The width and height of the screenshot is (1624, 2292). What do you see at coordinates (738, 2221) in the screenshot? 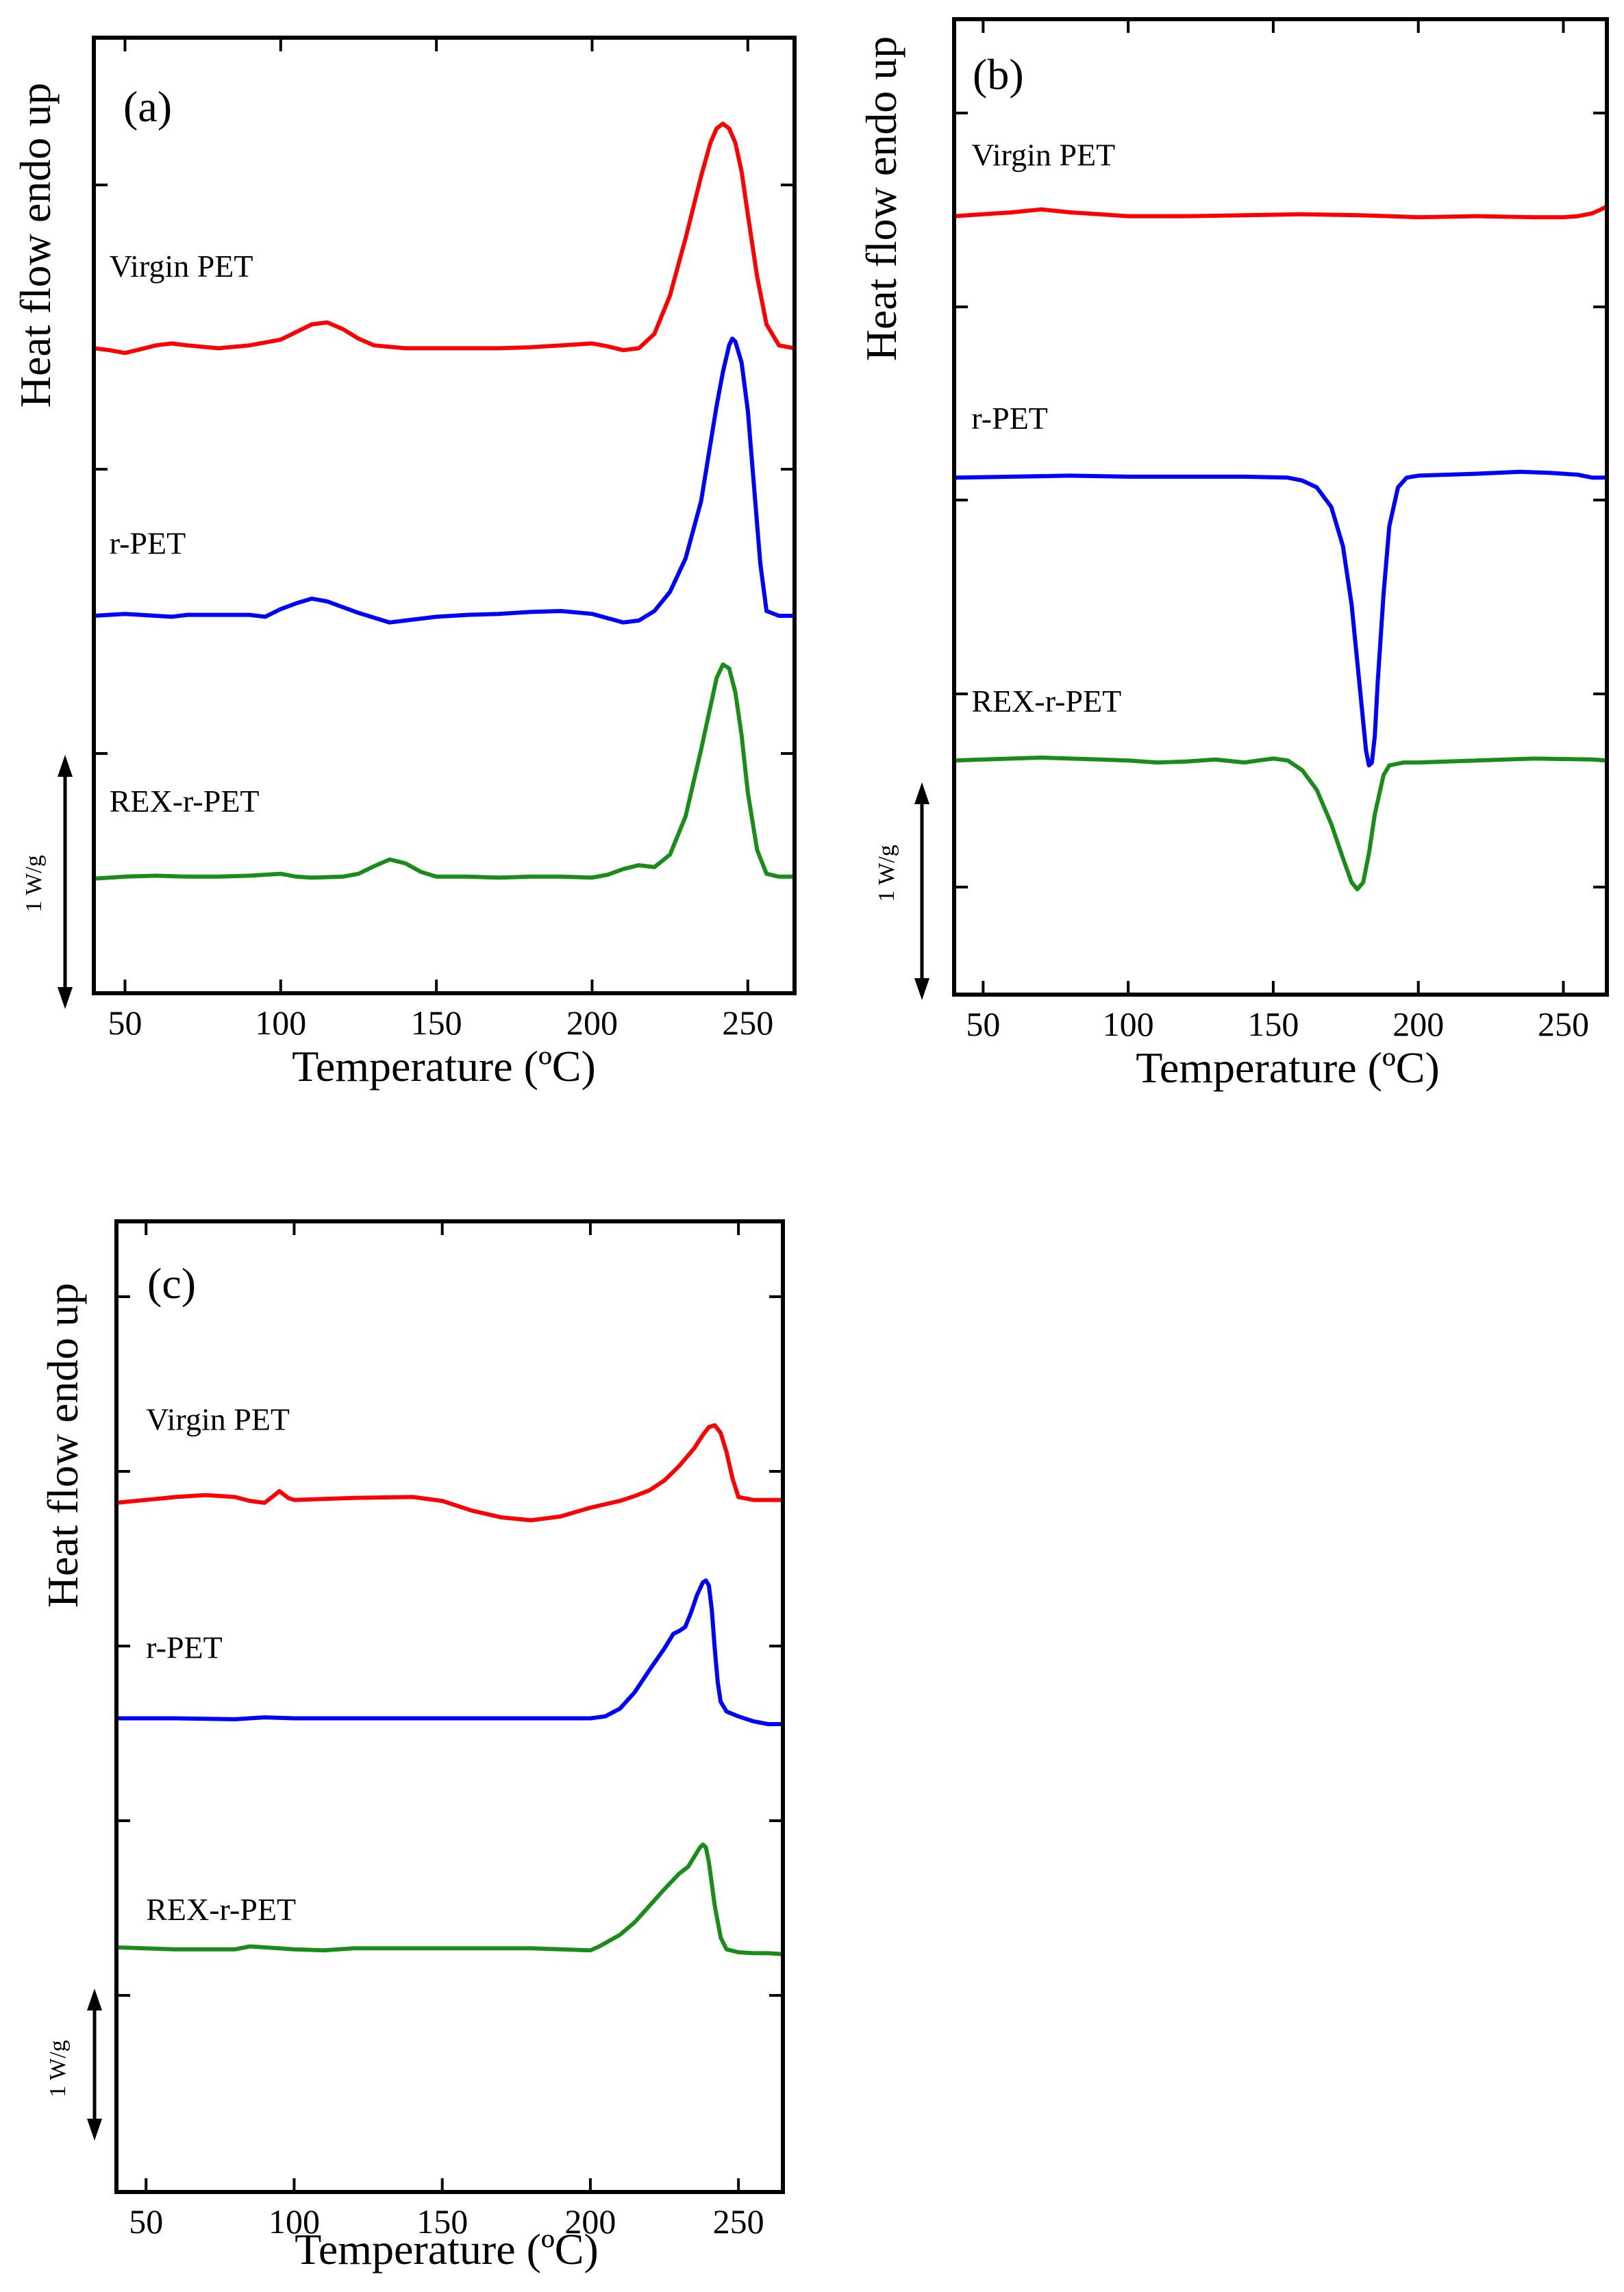
I see `panel-c-xtick-label: 250` at bounding box center [738, 2221].